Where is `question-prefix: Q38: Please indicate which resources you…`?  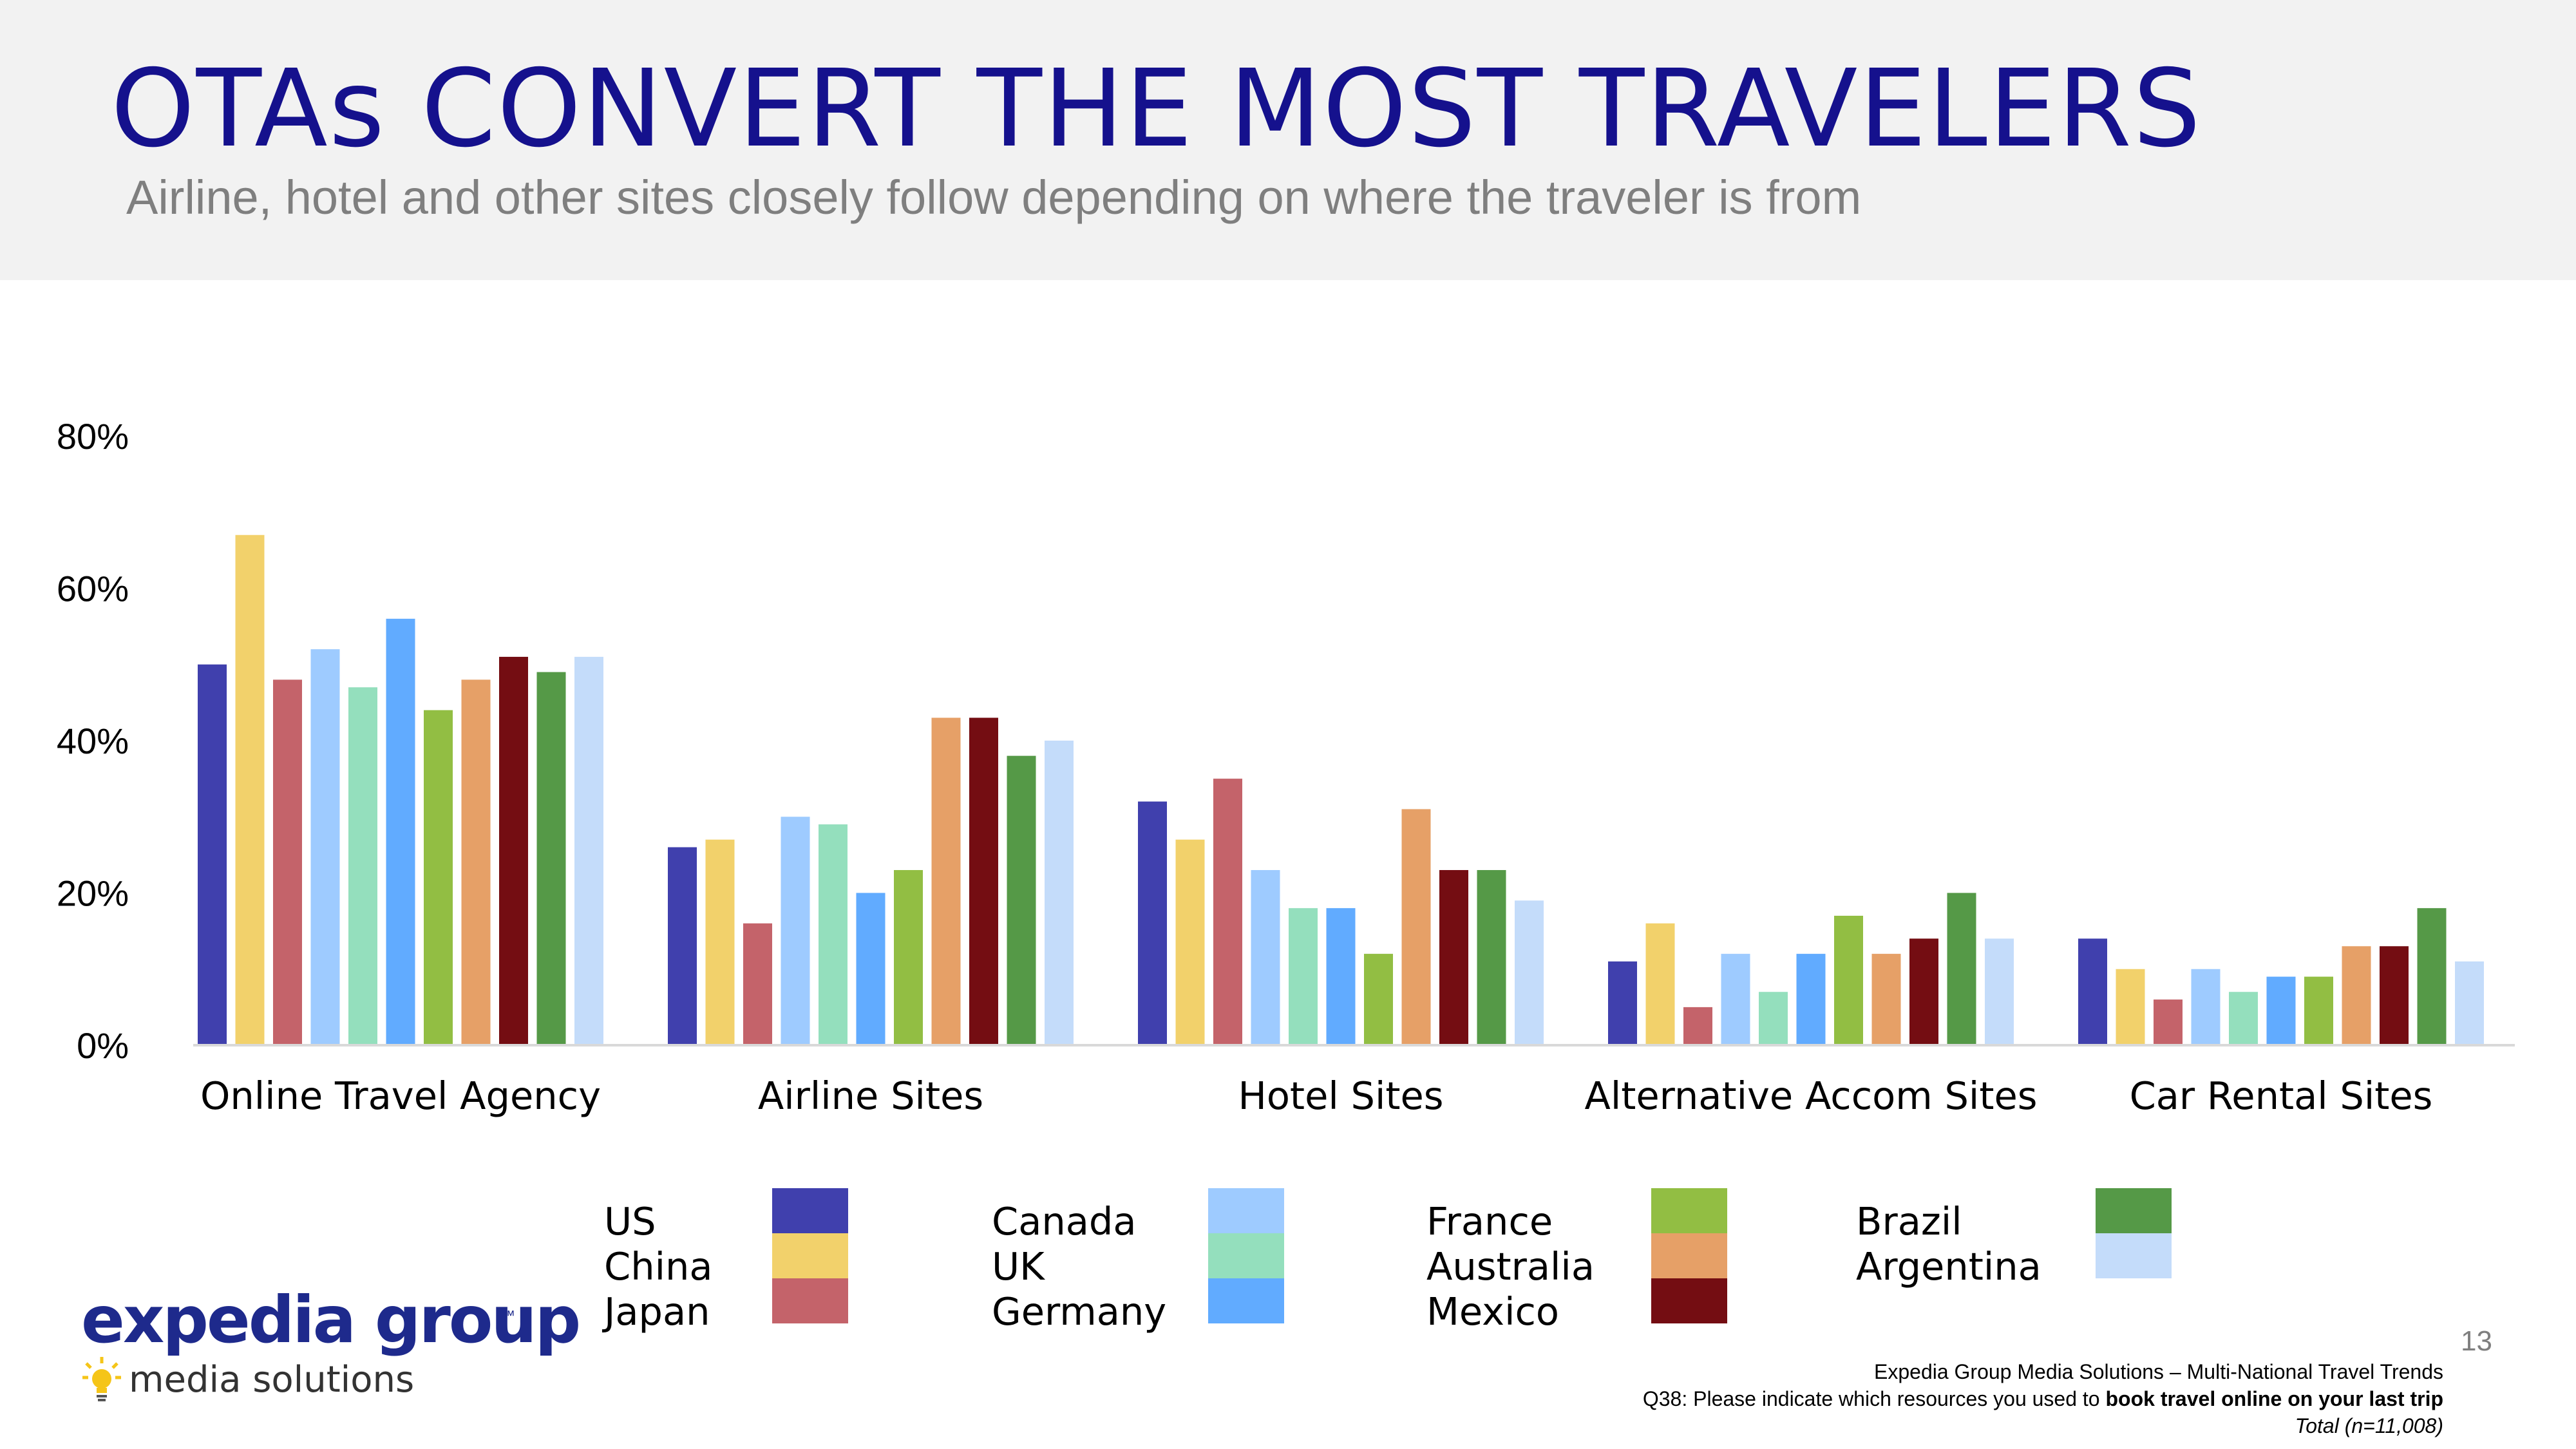 question-prefix: Q38: Please indicate which resources you… is located at coordinates (1874, 1399).